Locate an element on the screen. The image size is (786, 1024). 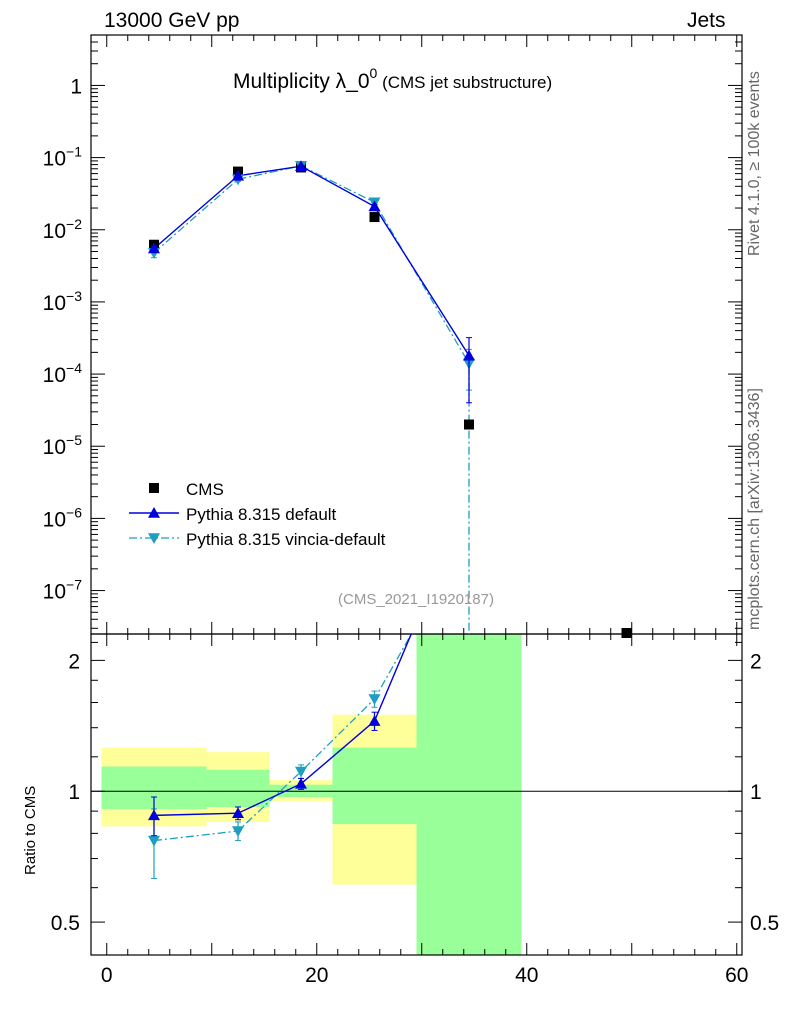
x-tick-label: 20 is located at coordinates (316, 975).